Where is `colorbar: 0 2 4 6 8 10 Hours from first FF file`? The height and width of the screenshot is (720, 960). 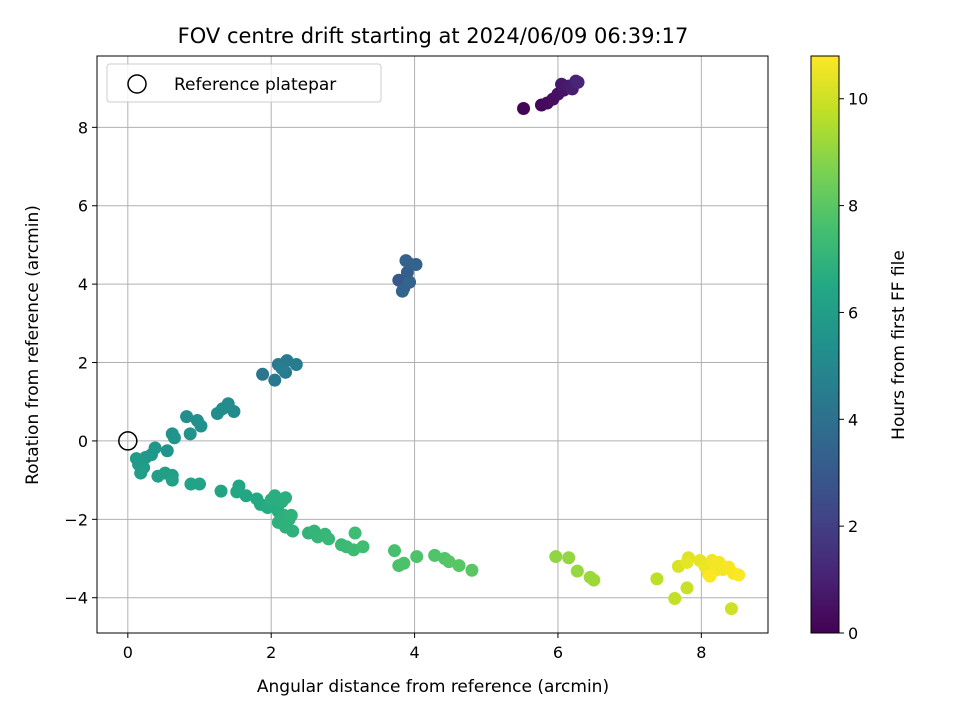
colorbar: 0 2 4 6 8 10 Hours from first FF file is located at coordinates (859, 349).